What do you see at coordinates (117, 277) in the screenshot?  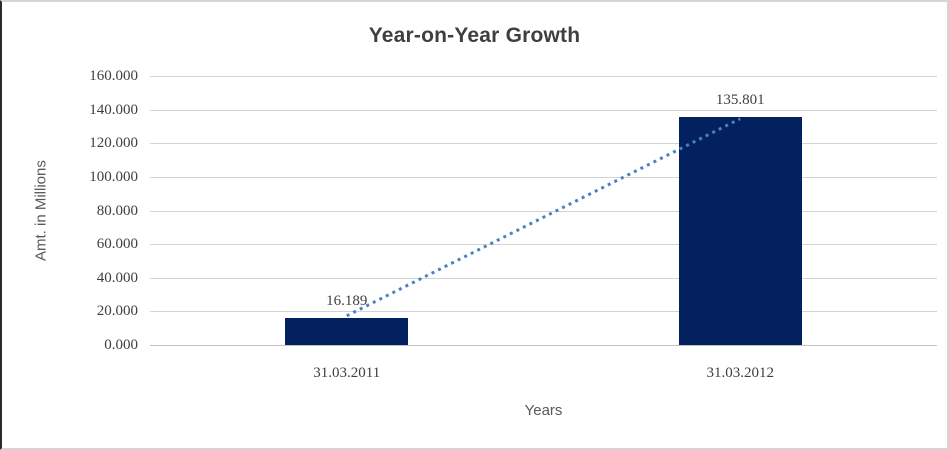 I see `y-tick-label: 40.000` at bounding box center [117, 277].